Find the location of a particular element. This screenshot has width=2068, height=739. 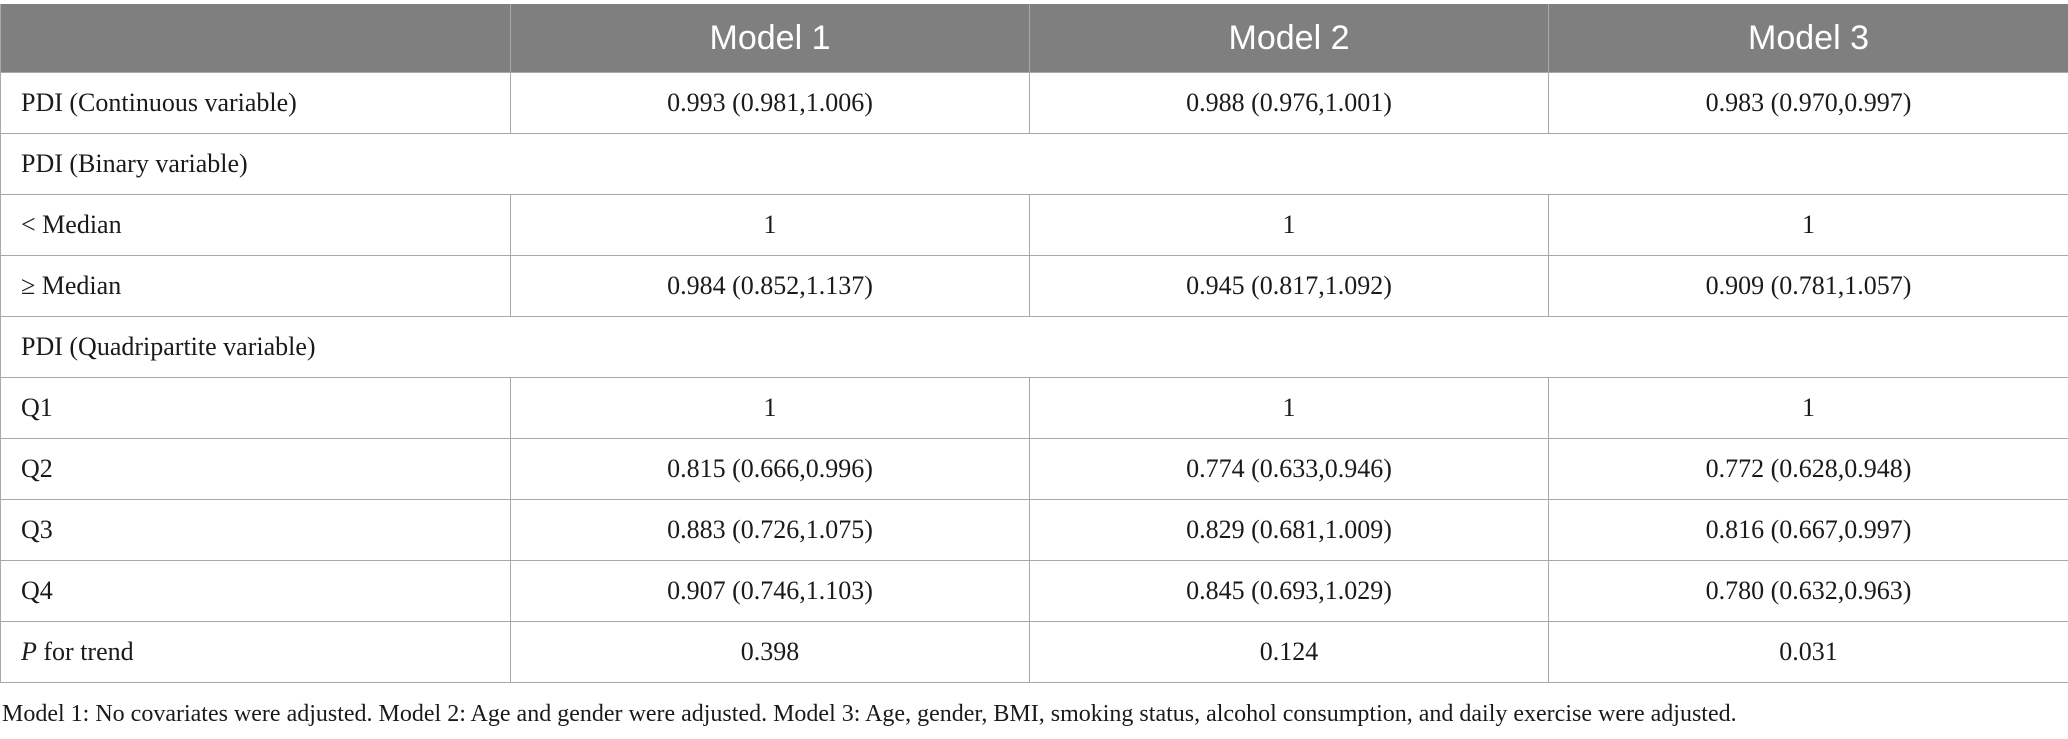

row-label: Q3 is located at coordinates (255, 530).